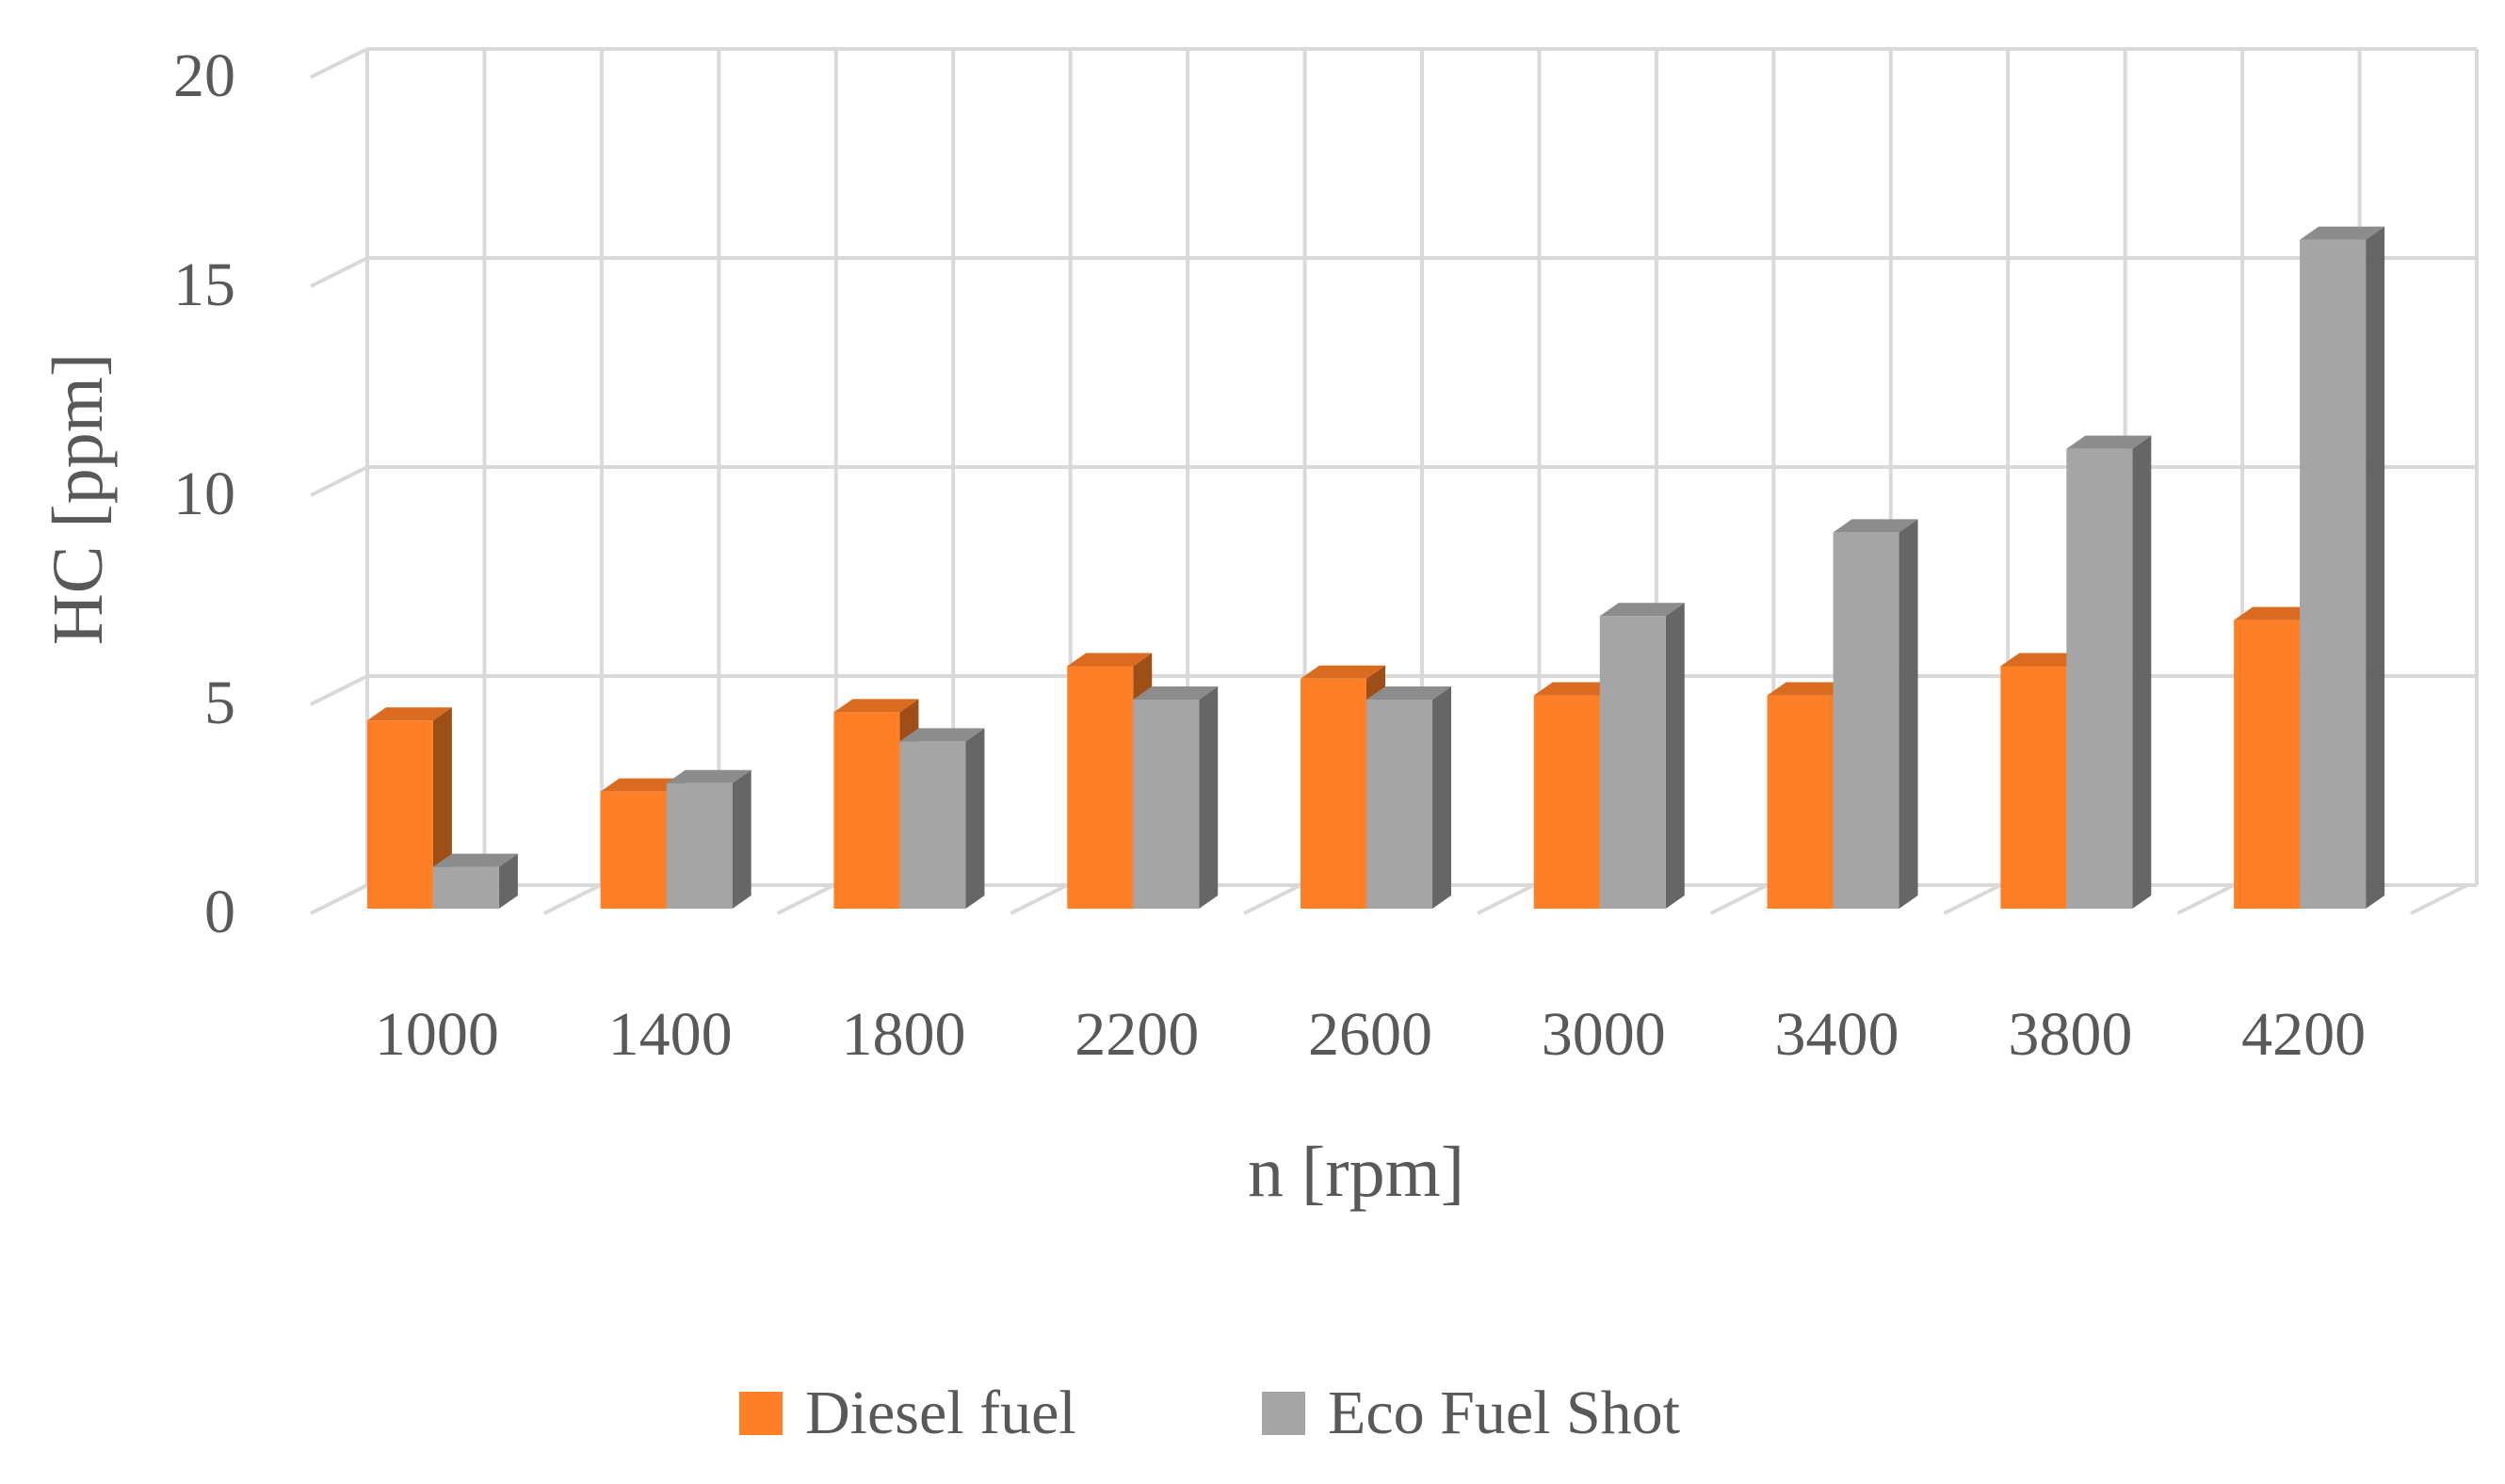 The width and height of the screenshot is (2505, 1484). I want to click on y-tick-label: 15, so click(204, 284).